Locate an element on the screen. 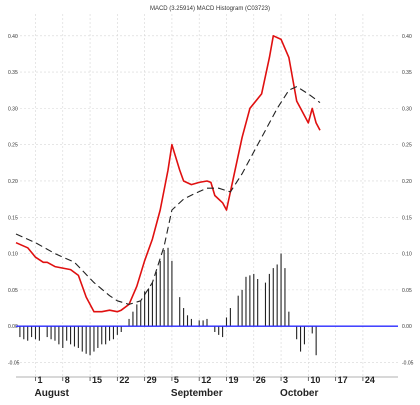 This screenshot has width=420, height=405. x-tick-label: 10 is located at coordinates (315, 380).